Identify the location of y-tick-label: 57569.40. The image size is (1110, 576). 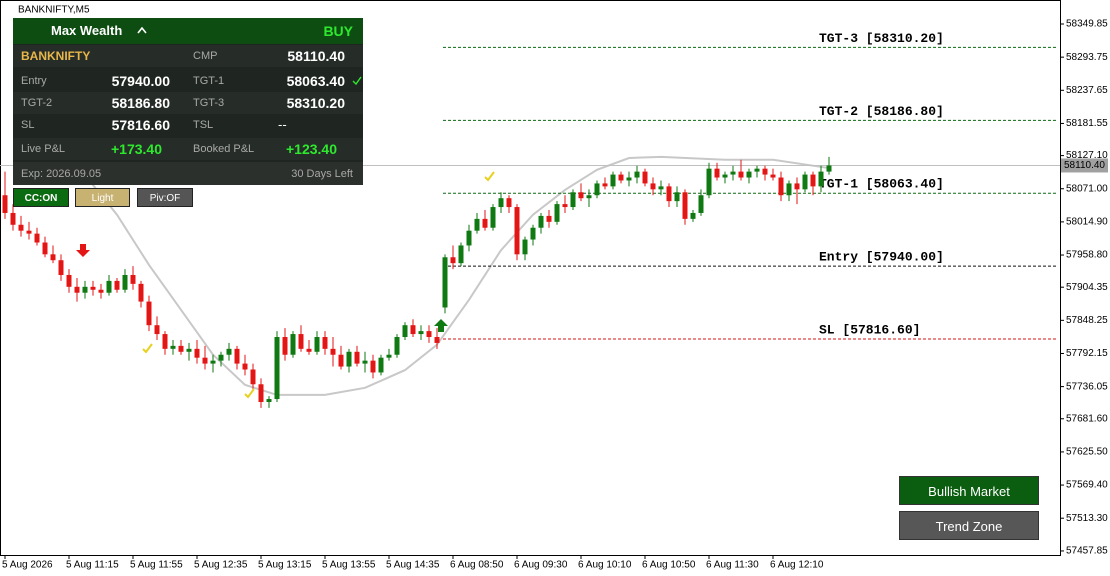
(1087, 485).